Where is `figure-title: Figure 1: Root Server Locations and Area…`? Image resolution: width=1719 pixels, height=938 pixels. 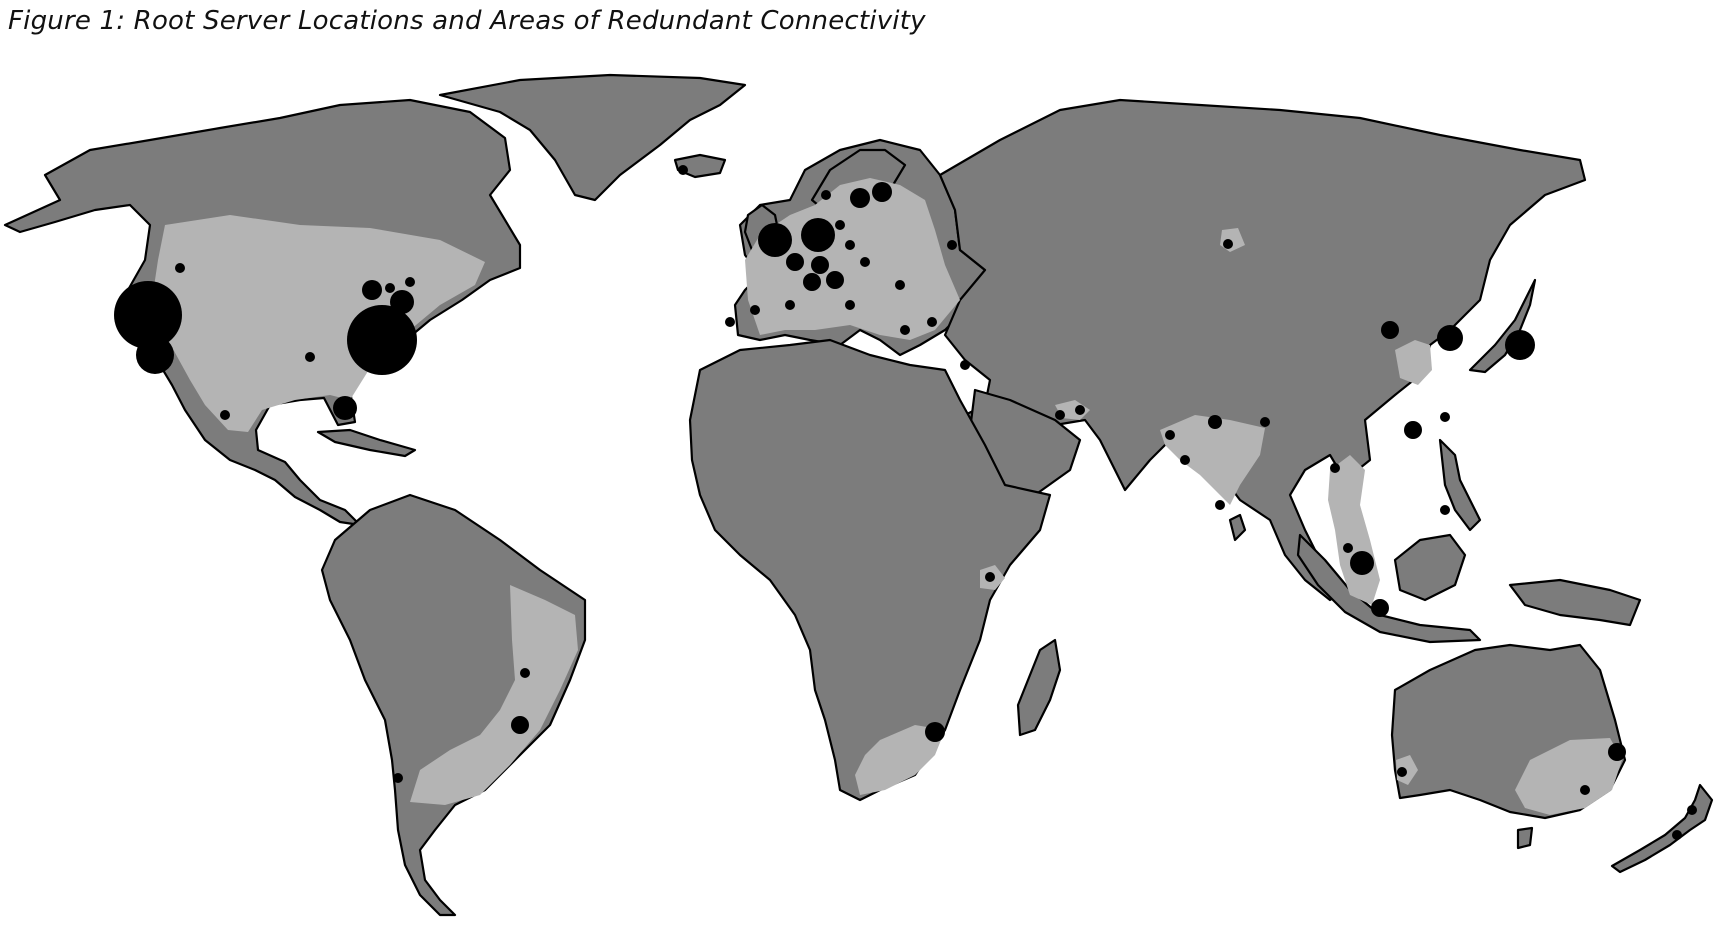 figure-title: Figure 1: Root Server Locations and Area… is located at coordinates (467, 21).